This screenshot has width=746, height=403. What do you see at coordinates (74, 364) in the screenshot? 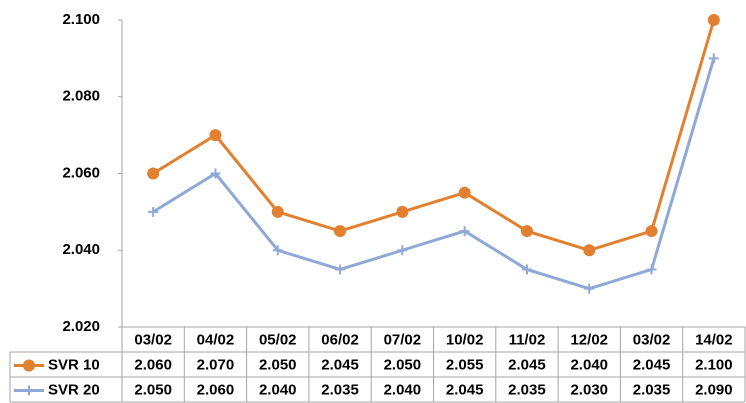
I see `legend-label: SVR 10` at bounding box center [74, 364].